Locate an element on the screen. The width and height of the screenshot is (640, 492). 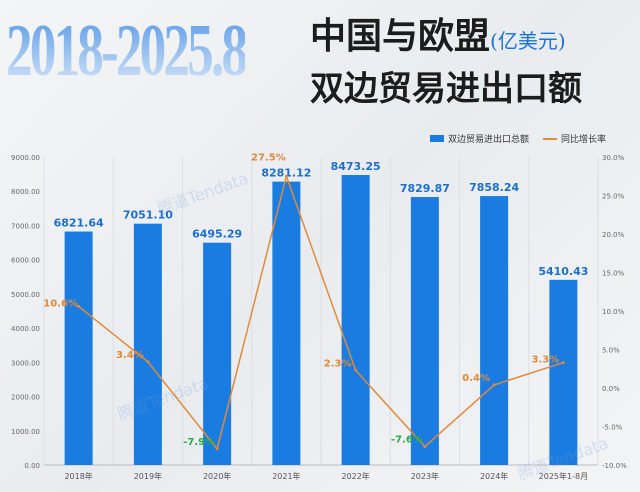
y-left-tick: 8000.00 is located at coordinates (25, 192).